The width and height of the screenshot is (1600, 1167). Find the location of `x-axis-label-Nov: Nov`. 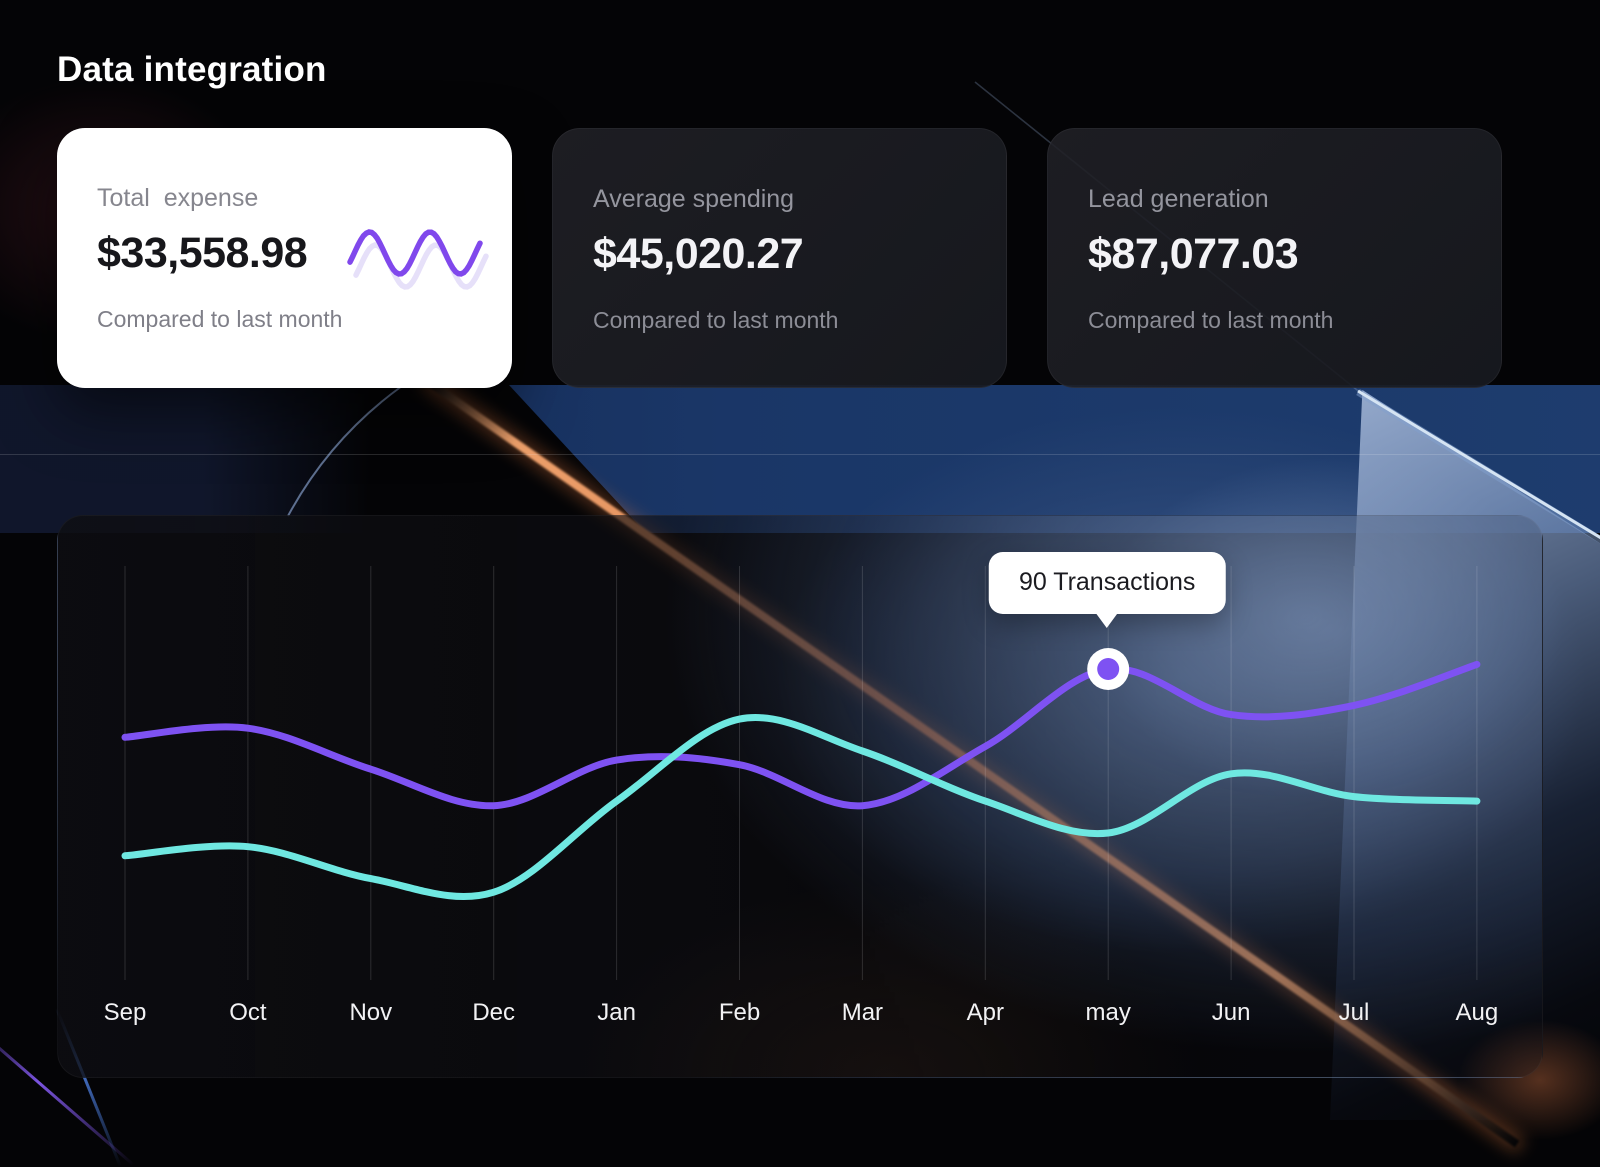

x-axis-label-Nov: Nov is located at coordinates (370, 1012).